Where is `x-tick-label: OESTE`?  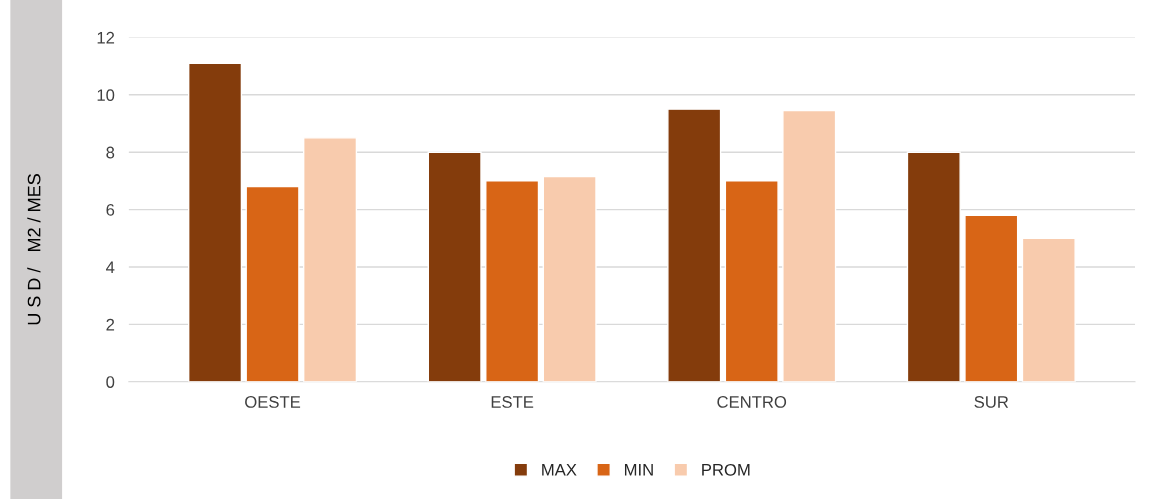 x-tick-label: OESTE is located at coordinates (273, 402).